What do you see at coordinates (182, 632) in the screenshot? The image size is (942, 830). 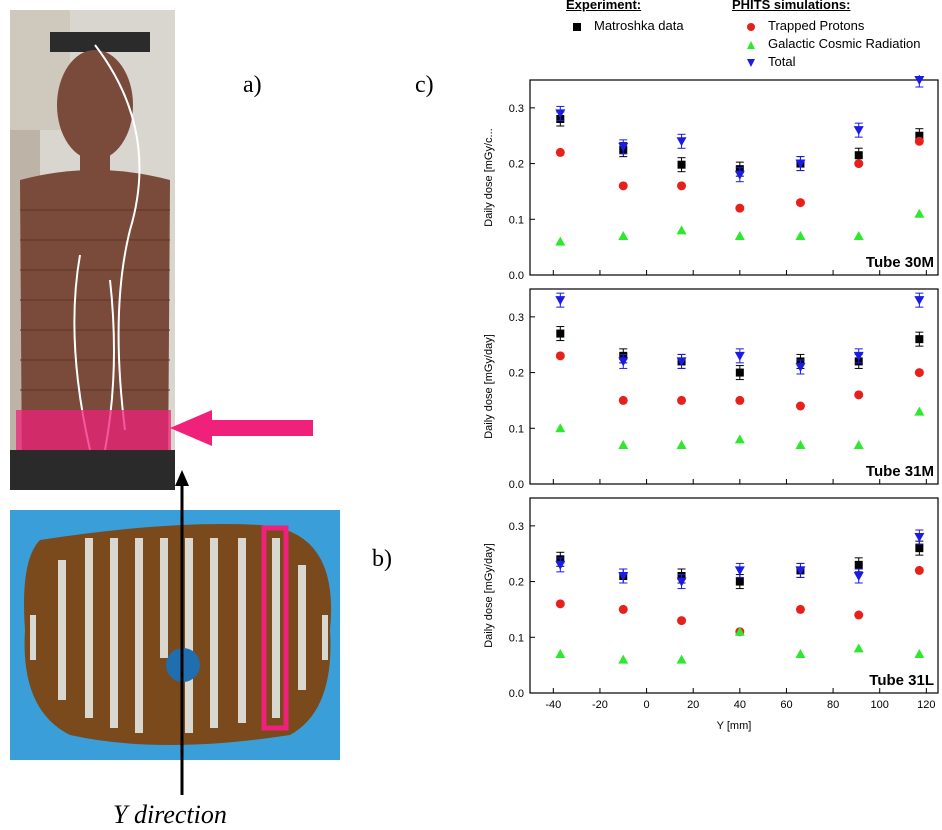 I see `y-direction-arrow` at bounding box center [182, 632].